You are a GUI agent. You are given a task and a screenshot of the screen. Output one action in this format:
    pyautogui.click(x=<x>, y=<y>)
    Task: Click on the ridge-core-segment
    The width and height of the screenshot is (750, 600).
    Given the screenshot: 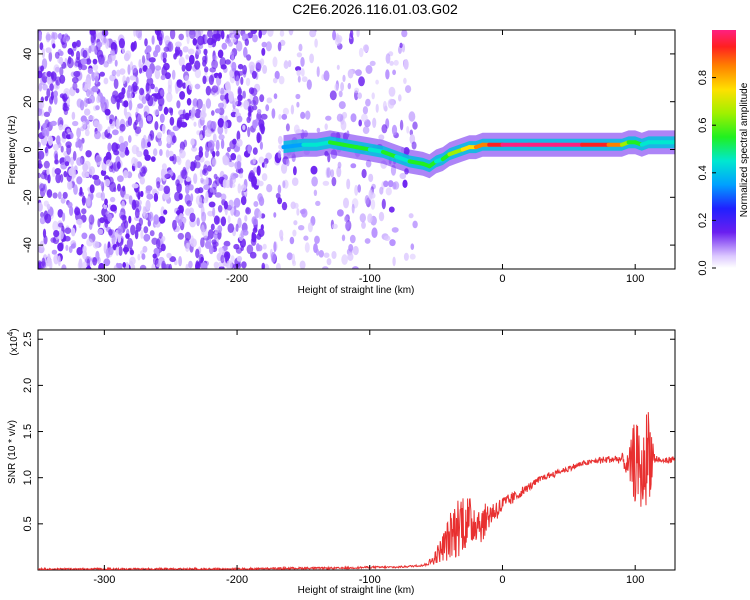 What is the action you would take?
    pyautogui.click(x=390, y=154)
    